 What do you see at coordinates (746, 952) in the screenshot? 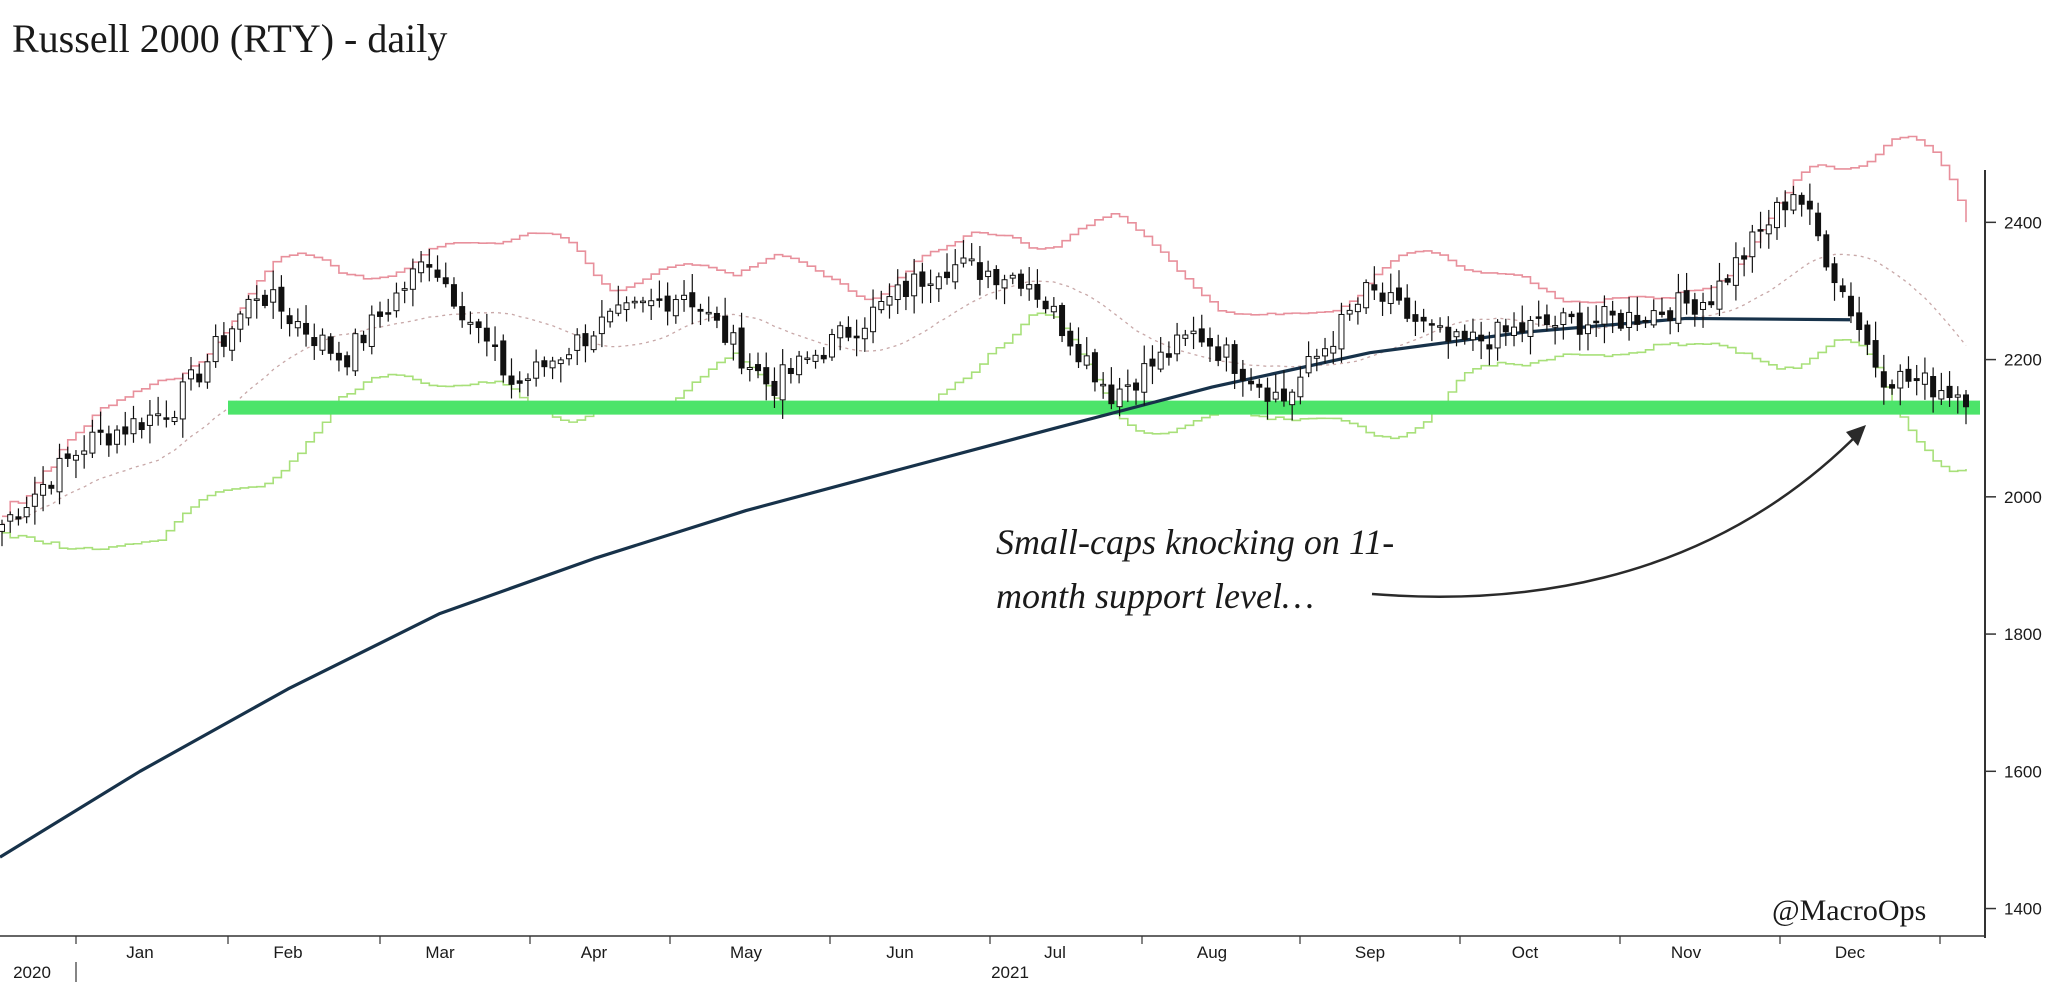
I see `x-month-label: May` at bounding box center [746, 952].